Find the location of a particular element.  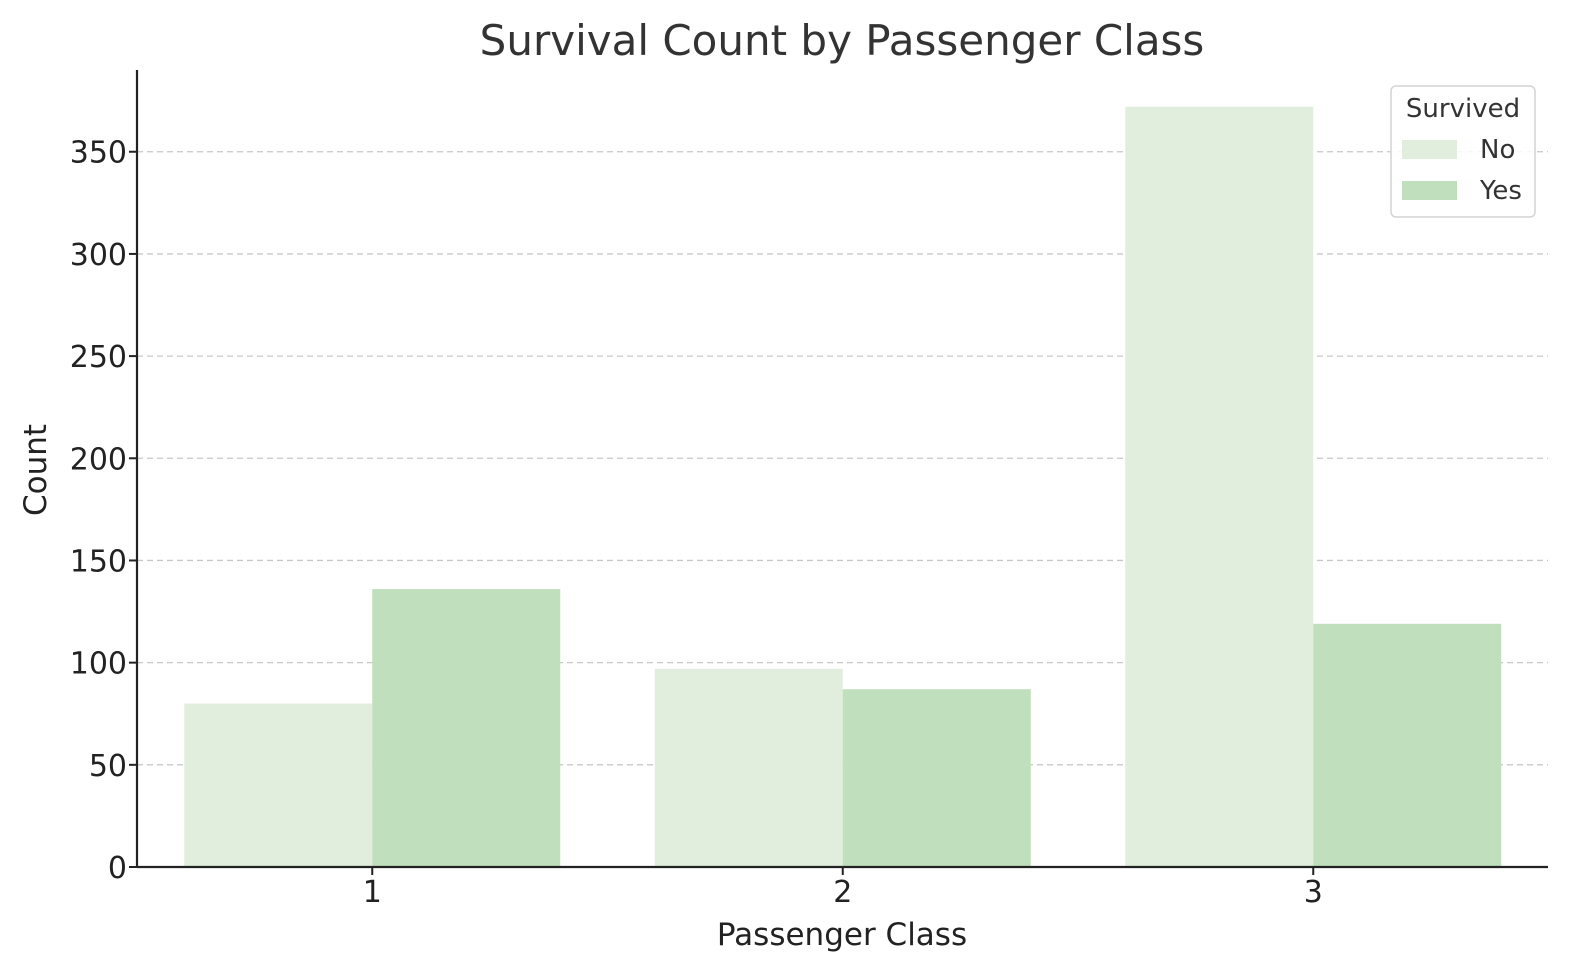

x-tick-label: 1 is located at coordinates (372, 892).